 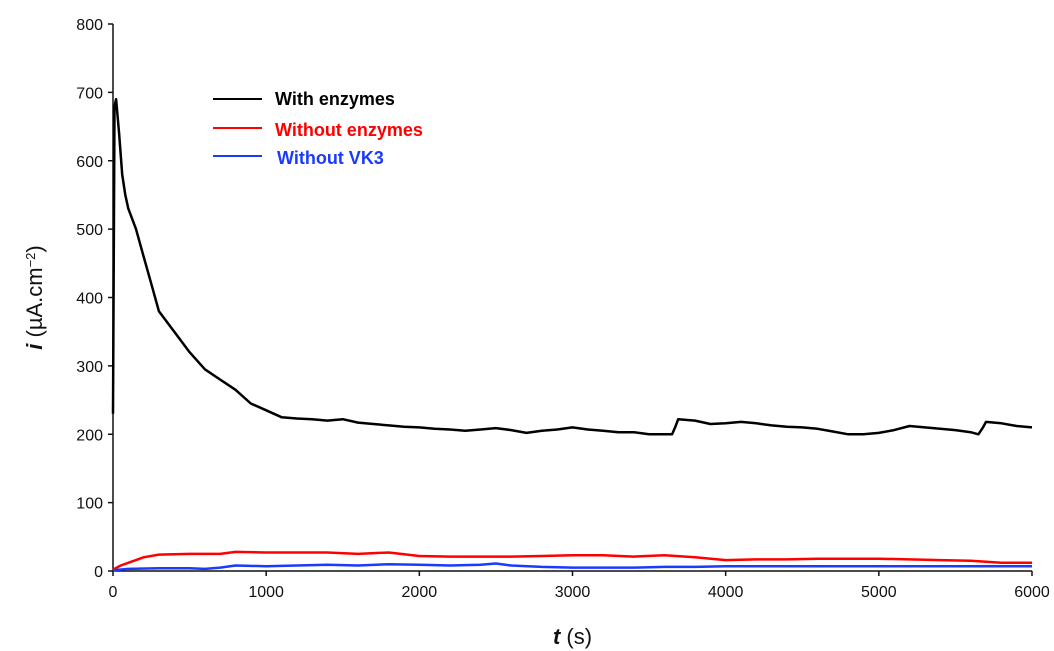 I want to click on y-tick-label: 400, so click(x=89, y=299).